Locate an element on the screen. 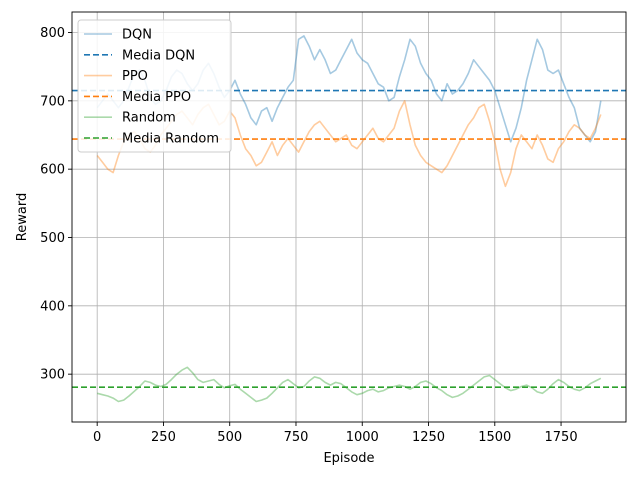  legend-label-dqn: DQN is located at coordinates (137, 35).